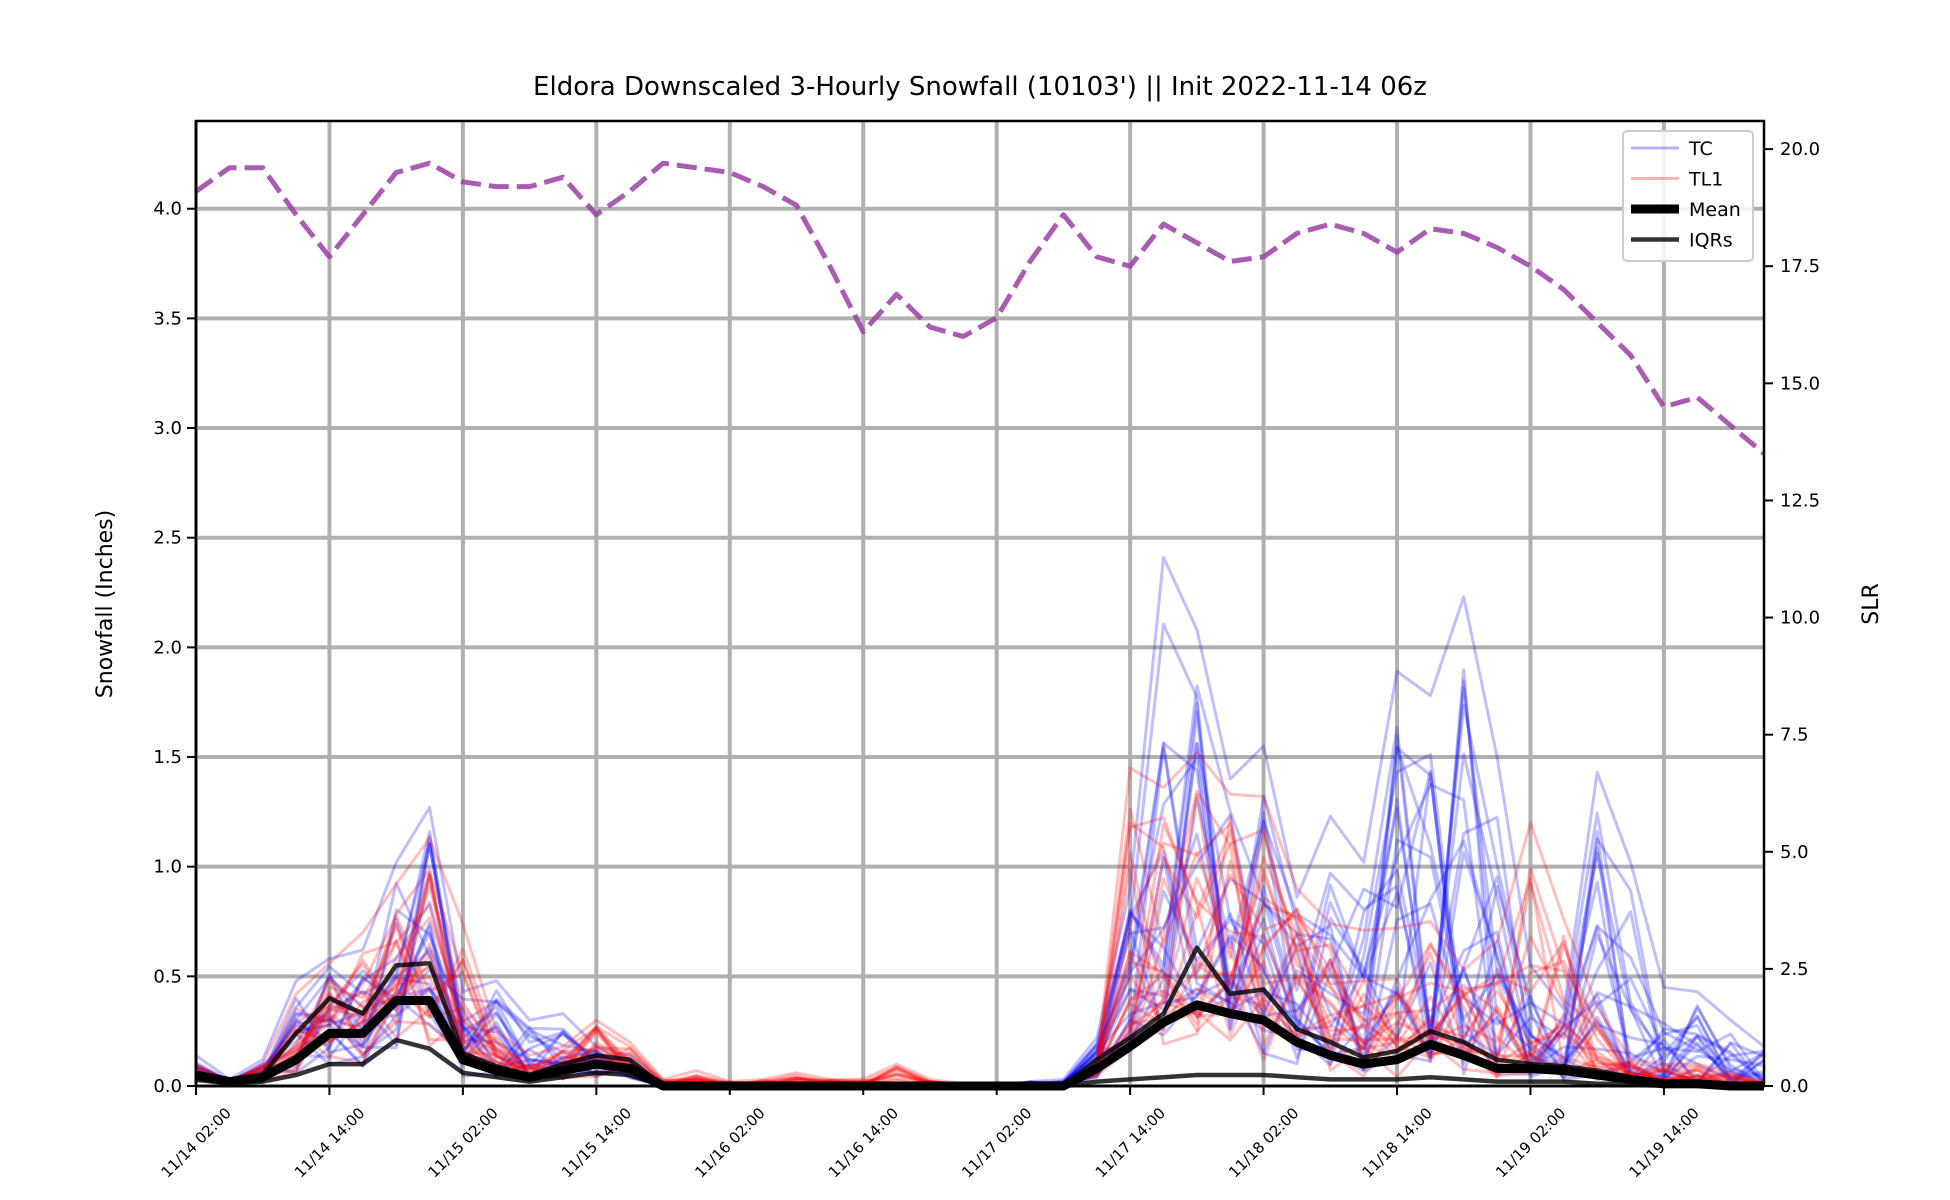 This screenshot has height=1200, width=1950. I want to click on y2-tick-label: 0.0, so click(1794, 1086).